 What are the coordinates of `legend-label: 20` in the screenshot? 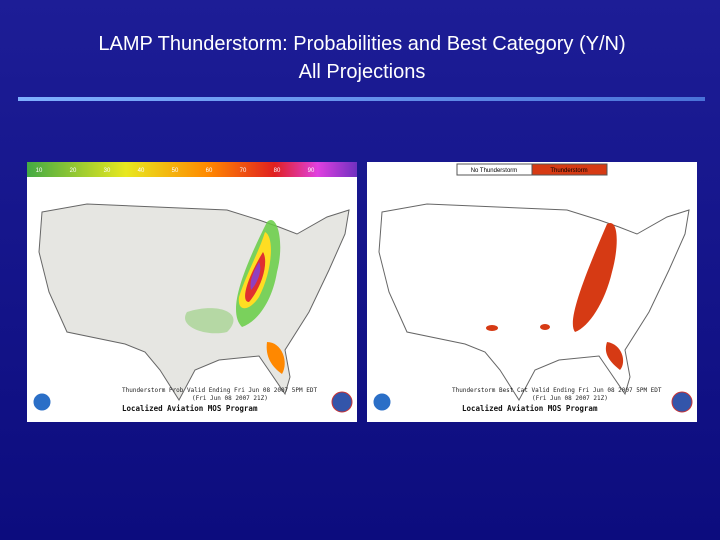 It's located at (73, 171).